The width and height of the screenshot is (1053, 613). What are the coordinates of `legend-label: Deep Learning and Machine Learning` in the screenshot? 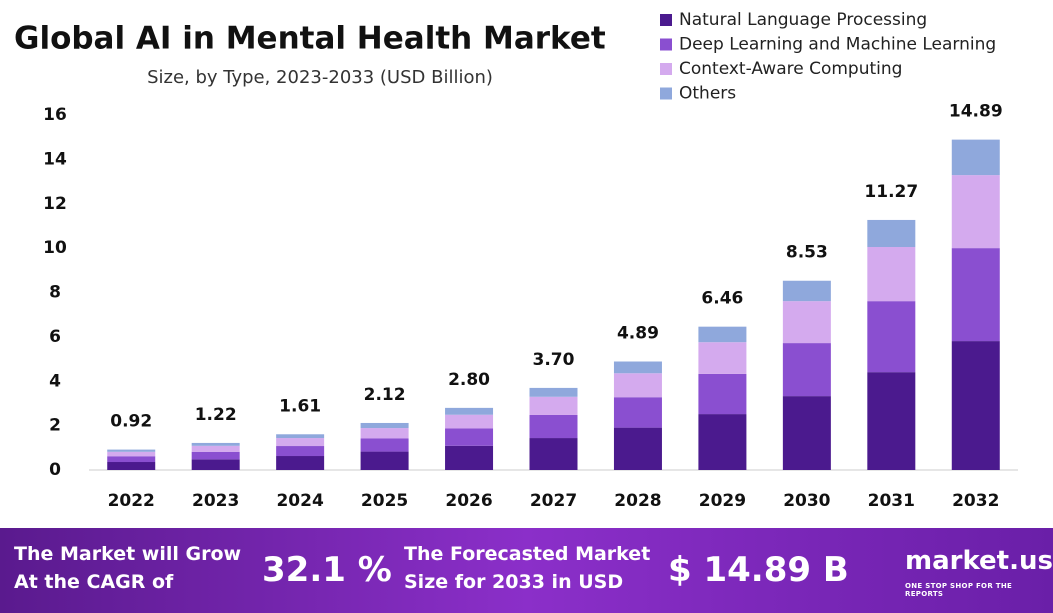 It's located at (837, 45).